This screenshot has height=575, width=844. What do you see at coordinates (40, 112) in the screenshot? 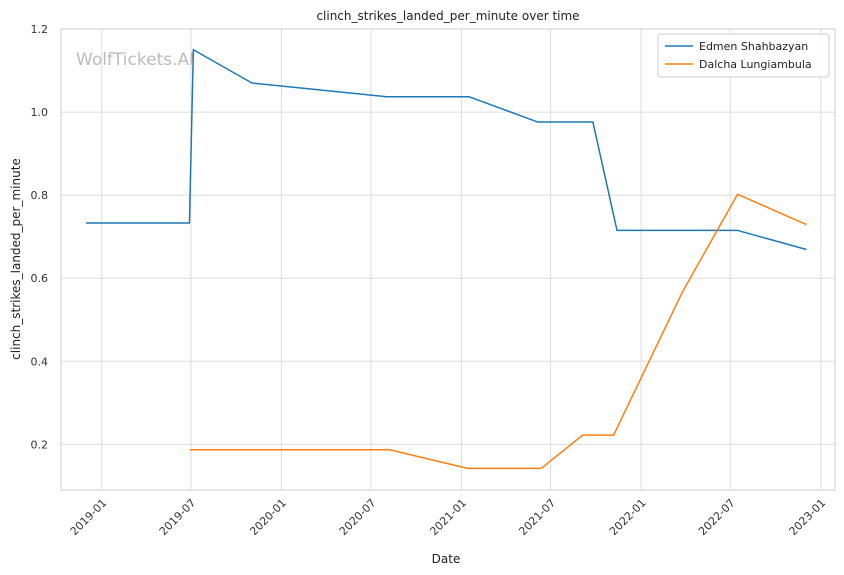
I see `y-tick-label: 1.0` at bounding box center [40, 112].